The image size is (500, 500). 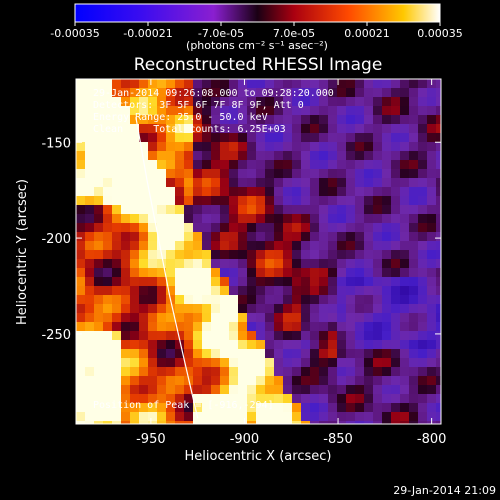 I want to click on footer-timestamp: 29-Jan-2014 21:09, so click(x=444, y=490).